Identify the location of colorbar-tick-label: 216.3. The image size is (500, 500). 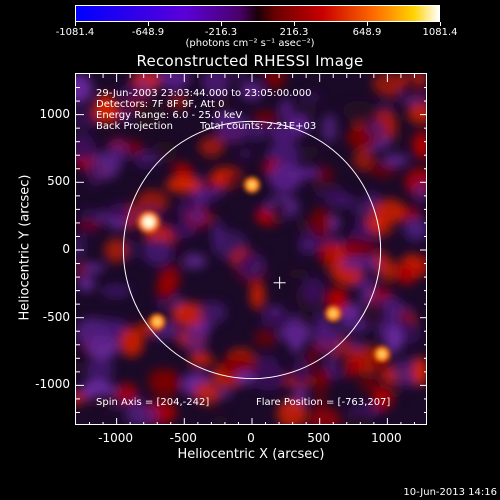
(294, 32).